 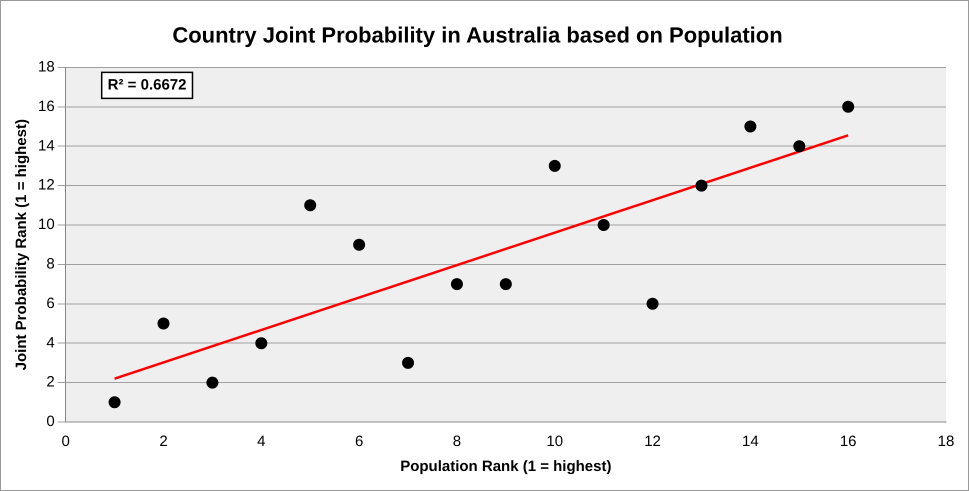 What do you see at coordinates (555, 441) in the screenshot?
I see `x-tick-label: 10` at bounding box center [555, 441].